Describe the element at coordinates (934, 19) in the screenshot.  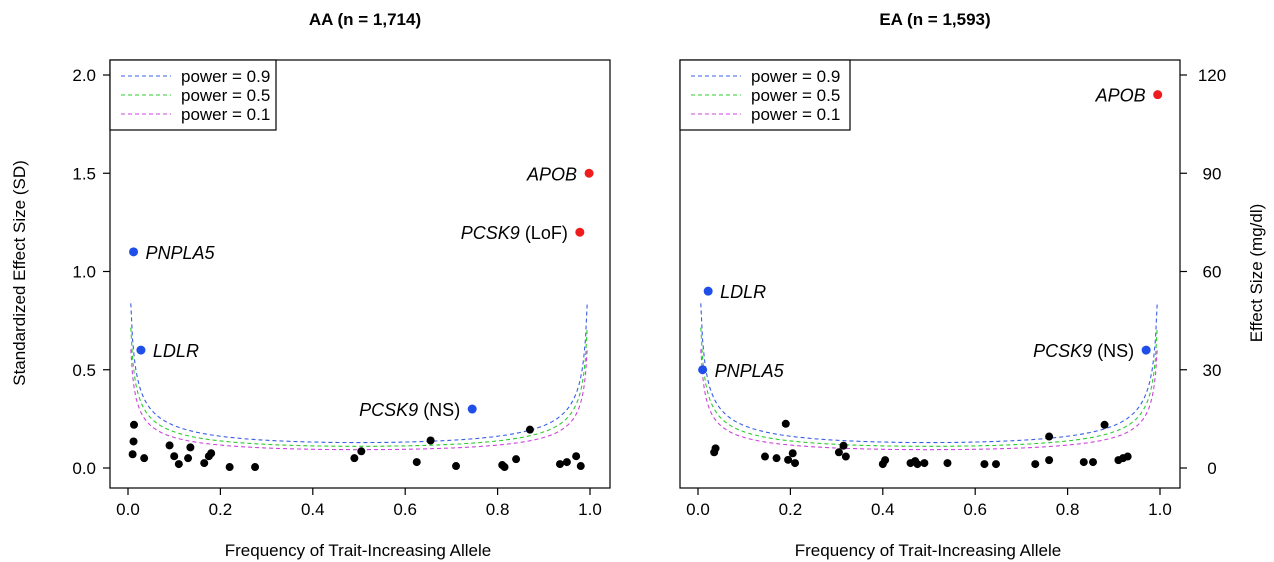
I see `chart-title-ea: EA (n = 1,593)` at that location.